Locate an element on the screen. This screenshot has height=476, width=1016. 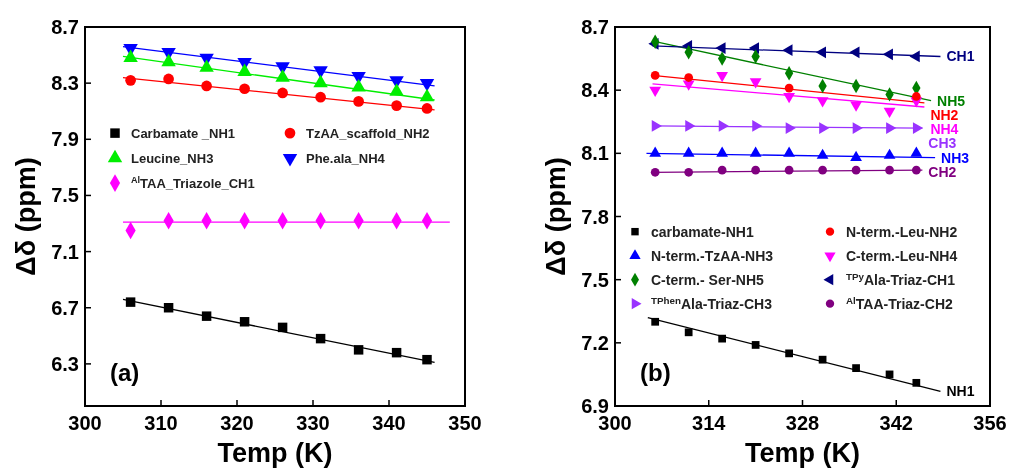
y-tick-label: 7.8 is located at coordinates (595, 216).